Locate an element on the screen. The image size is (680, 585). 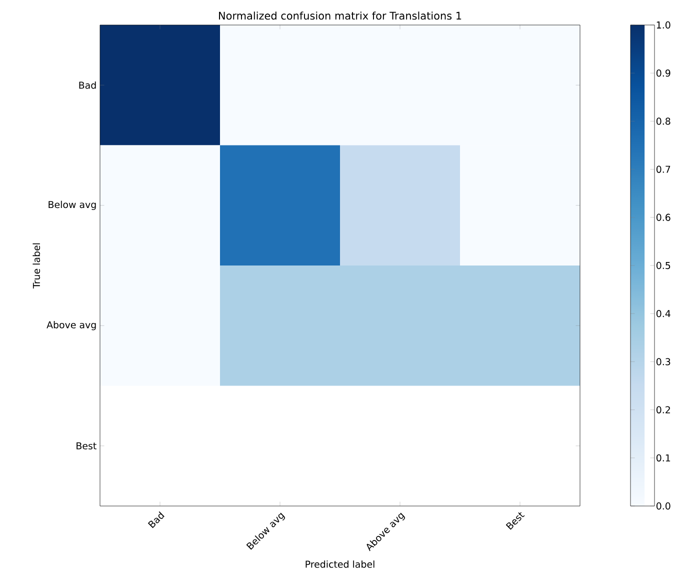
color-bar-label: 0.6 is located at coordinates (663, 217).